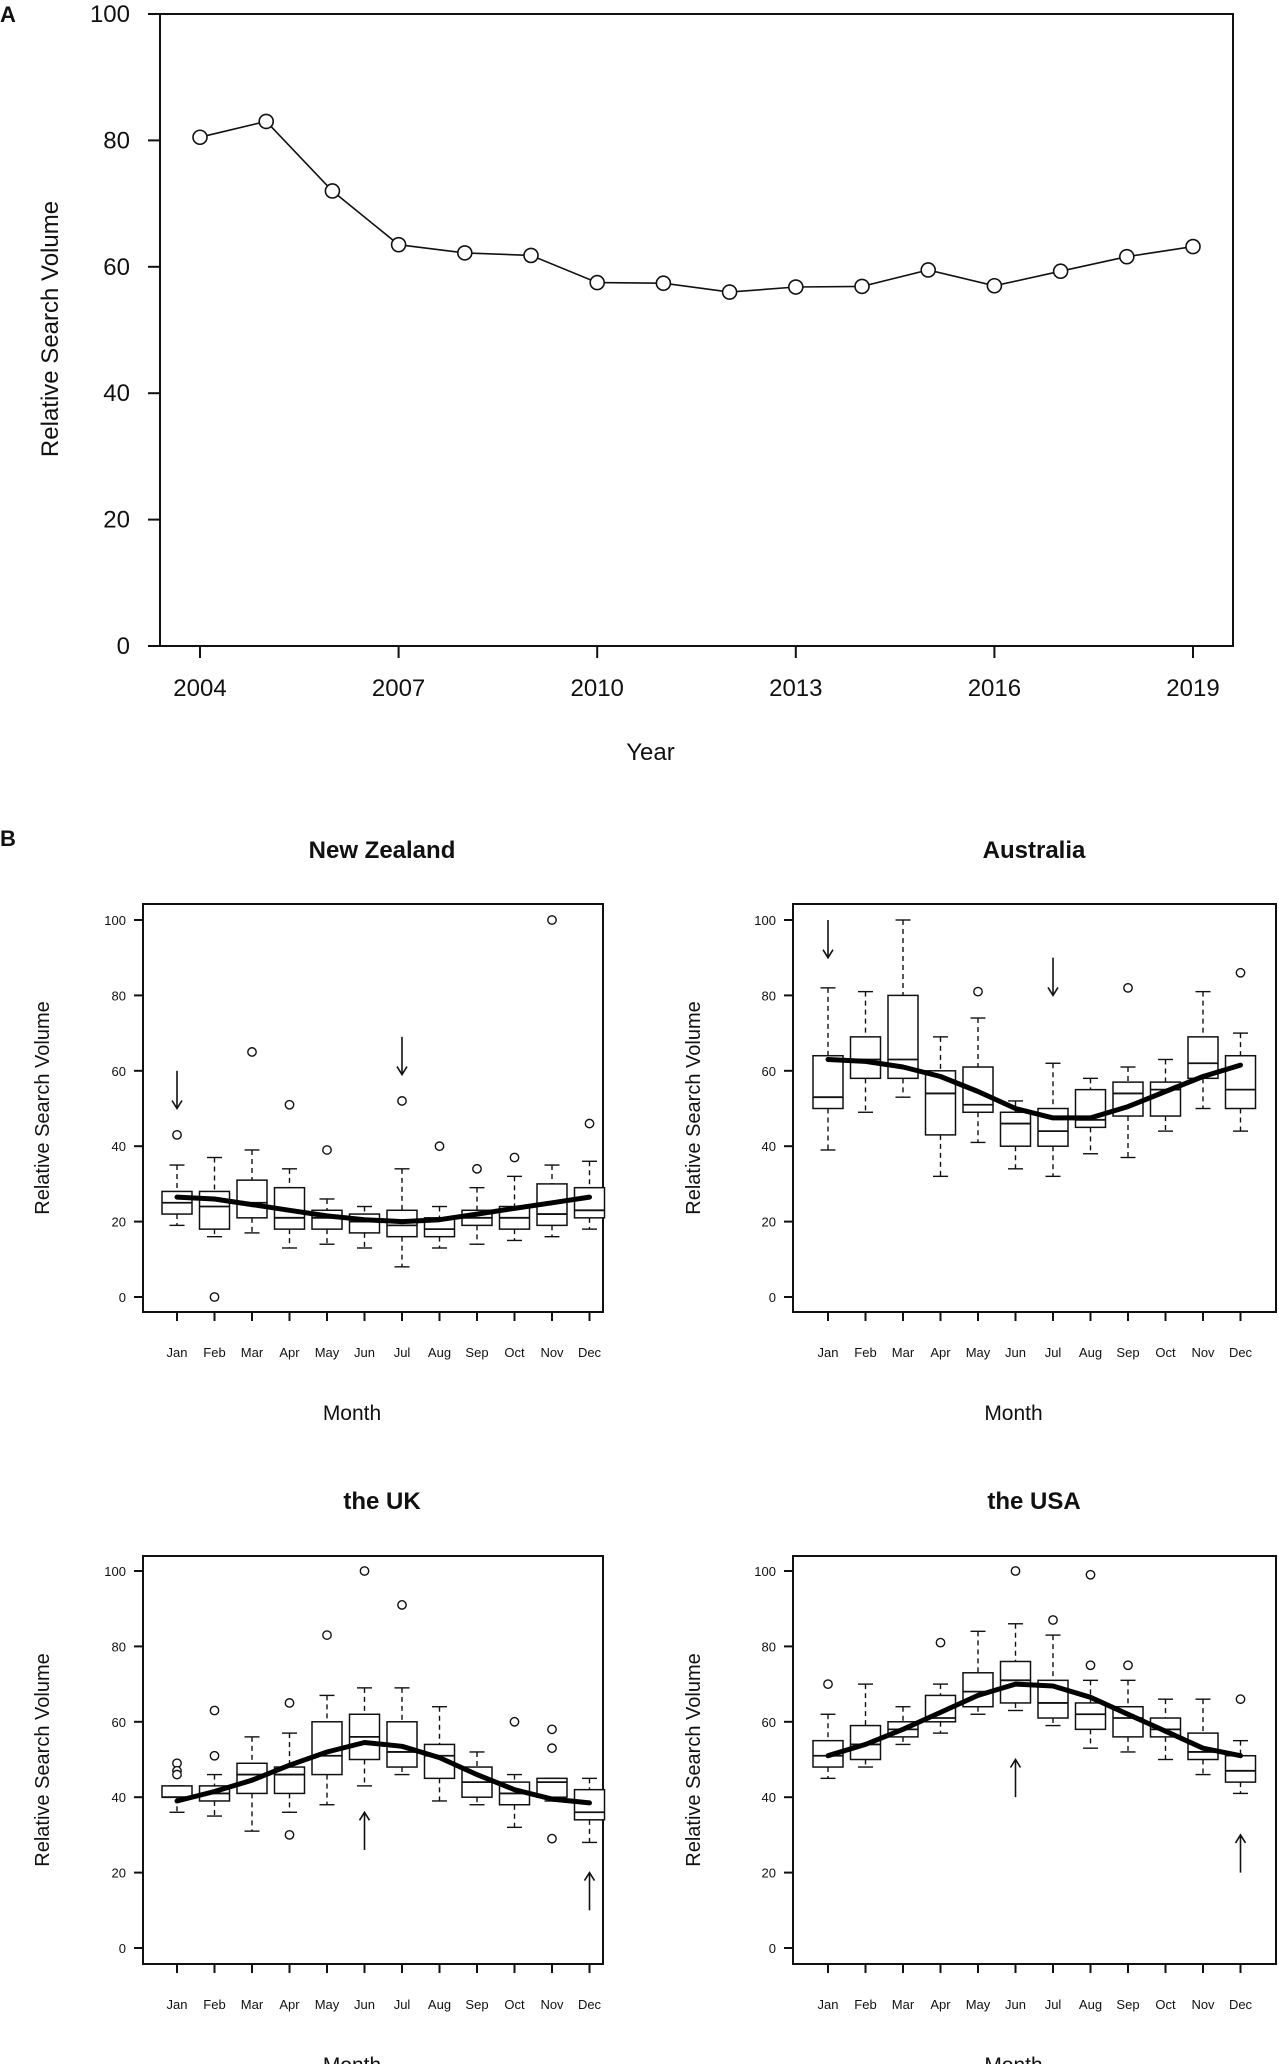  Describe the element at coordinates (8, 14) in the screenshot. I see `panel-label-a: A` at that location.